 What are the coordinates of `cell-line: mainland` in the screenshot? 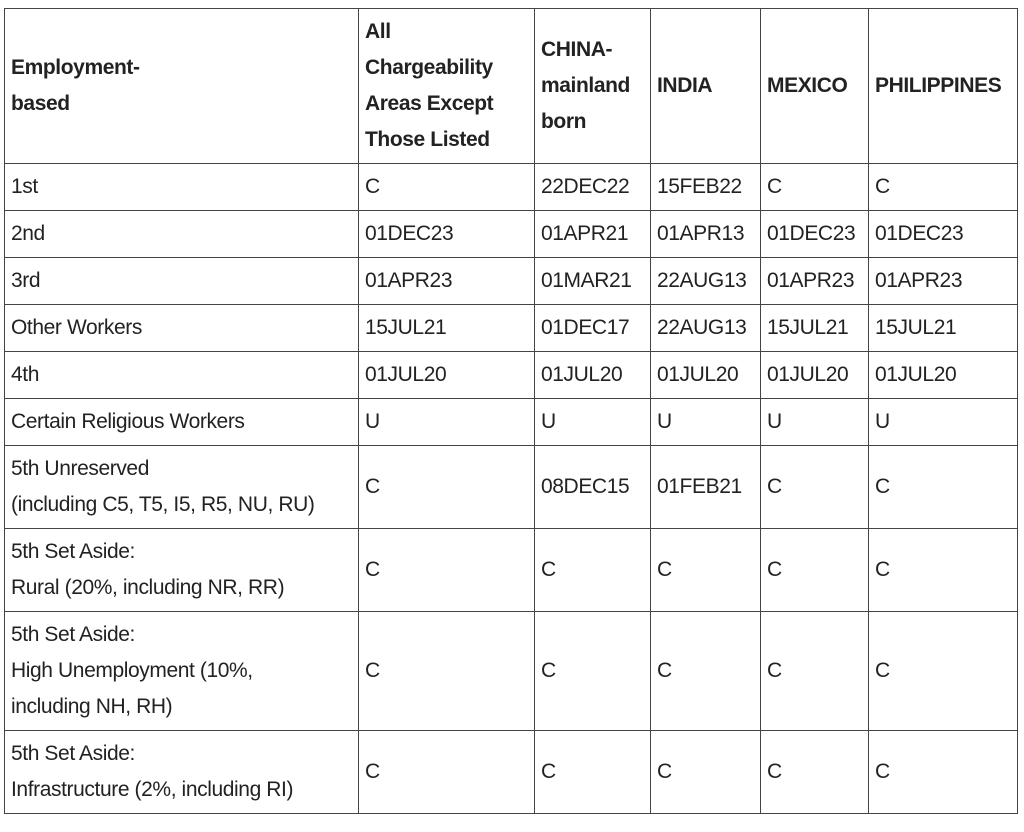 It's located at (585, 85).